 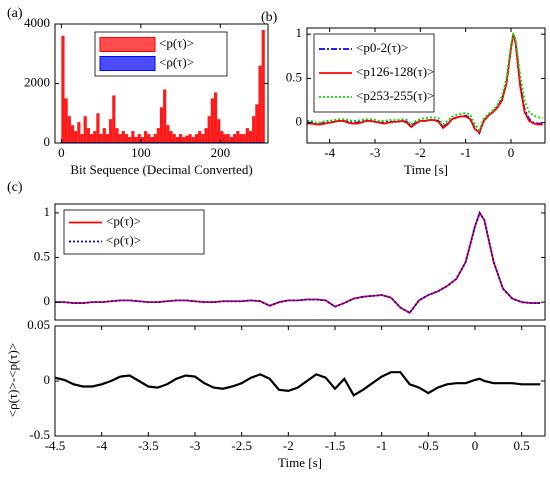 I want to click on legend-label: <p0-2(τ)>, so click(x=382, y=47).